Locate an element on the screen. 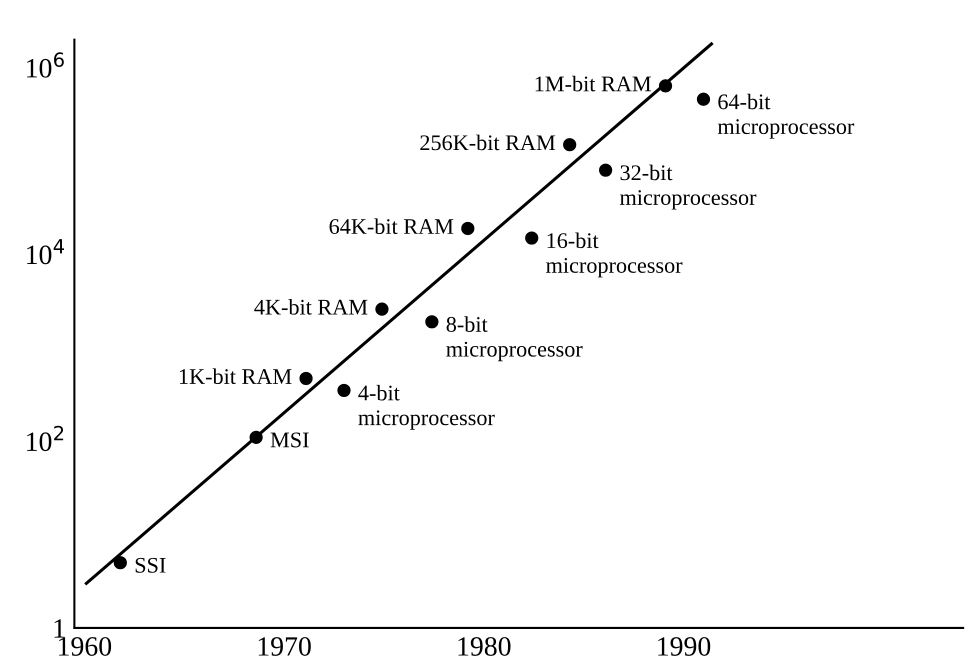 This screenshot has height=661, width=966. y-tick-label: 10$^{4}$ is located at coordinates (45, 251).